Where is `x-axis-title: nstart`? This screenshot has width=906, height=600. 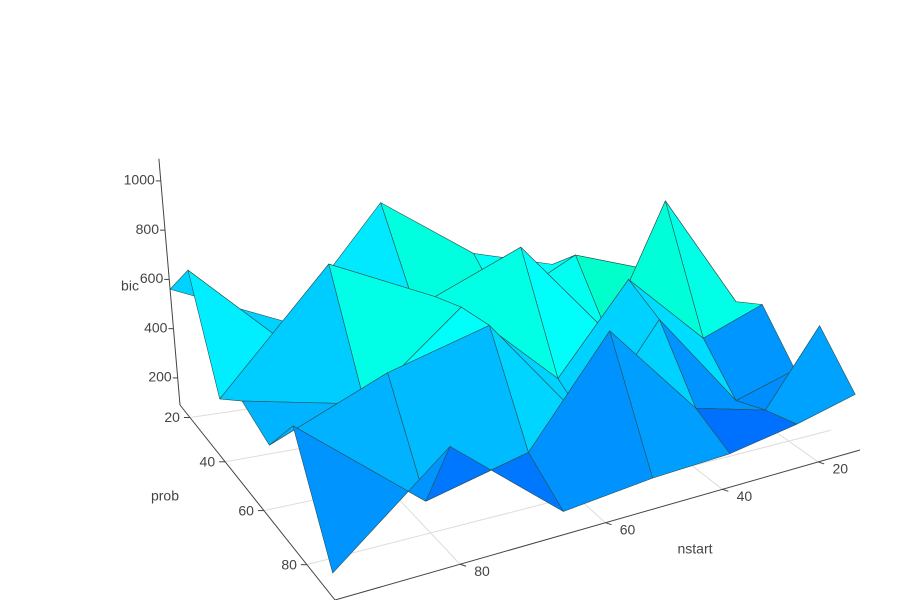
x-axis-title: nstart is located at coordinates (694, 549).